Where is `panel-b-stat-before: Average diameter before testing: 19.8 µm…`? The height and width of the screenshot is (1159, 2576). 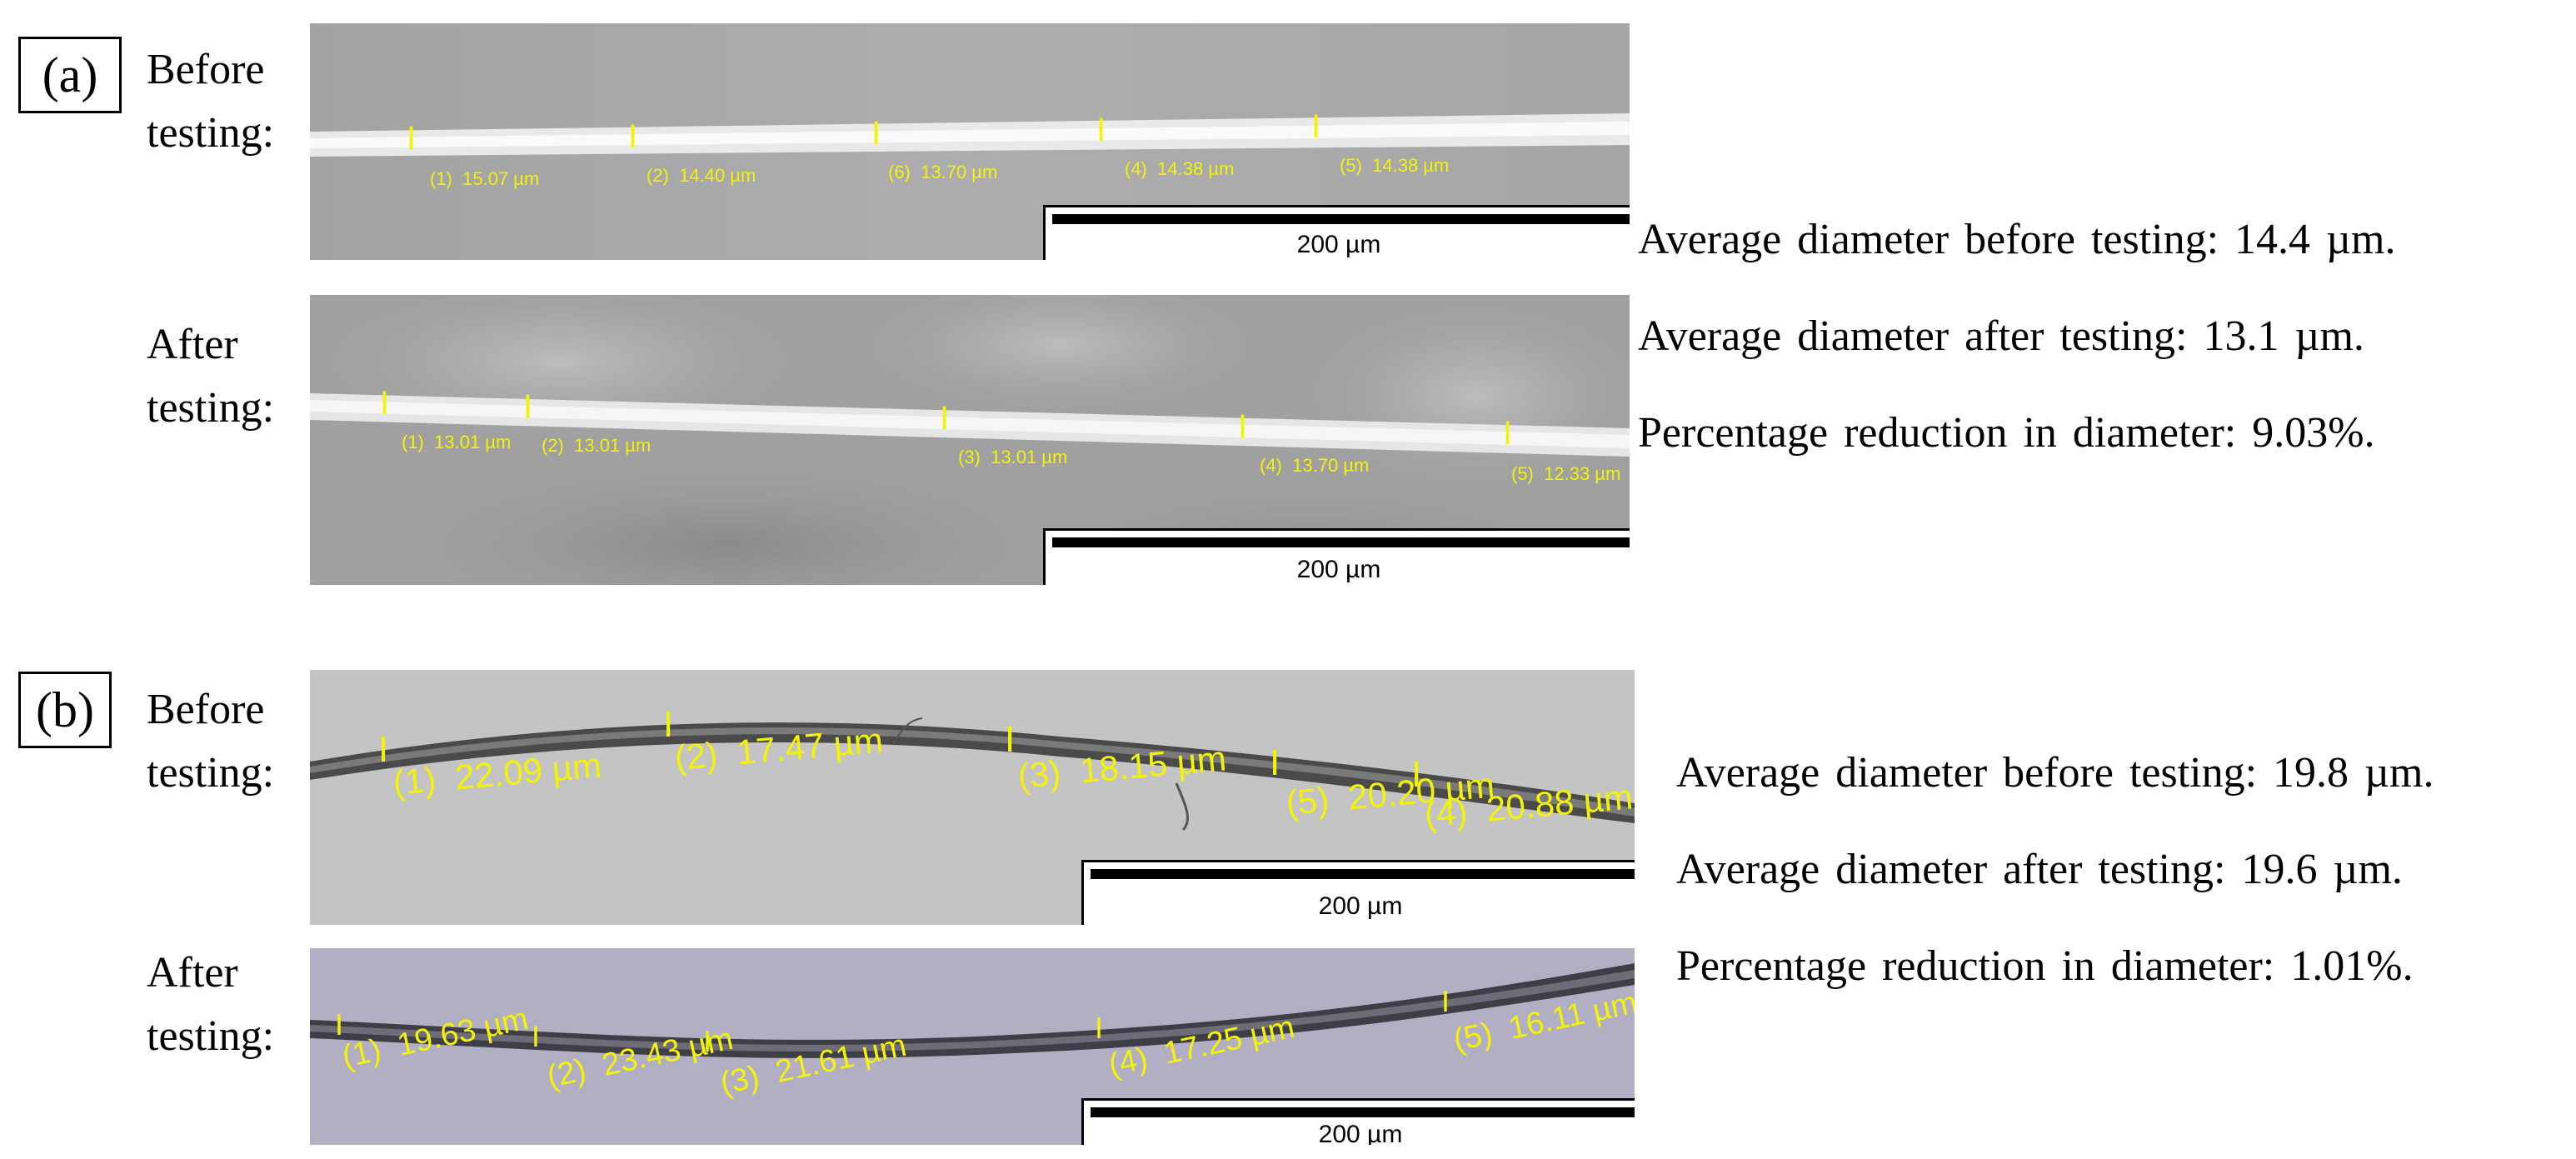 panel-b-stat-before: Average diameter before testing: 19.8 µm… is located at coordinates (2055, 773).